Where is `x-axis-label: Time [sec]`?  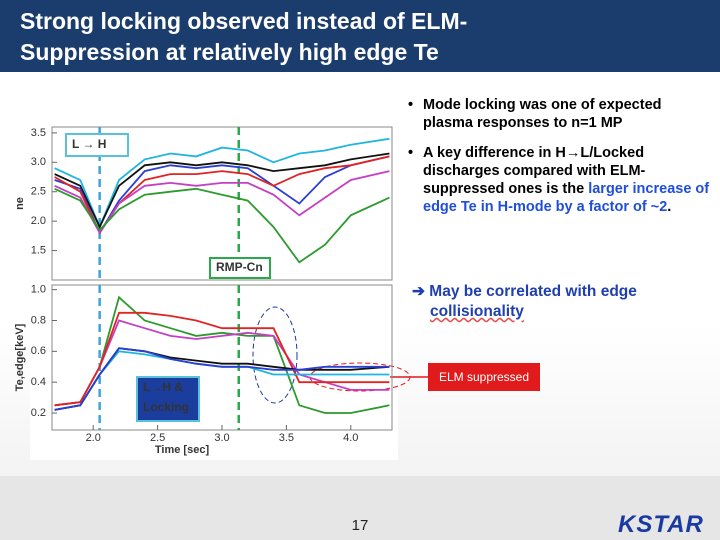 x-axis-label: Time [sec] is located at coordinates (182, 450).